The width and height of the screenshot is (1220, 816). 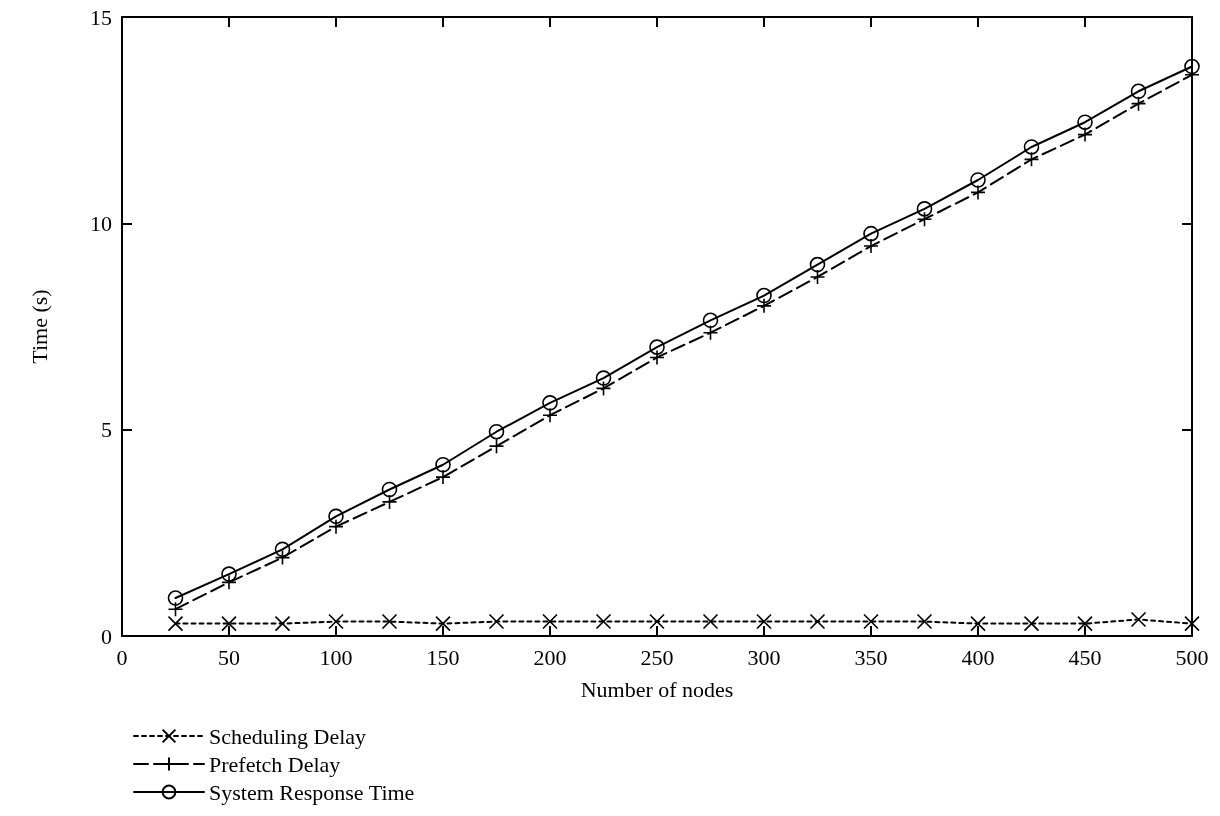 I want to click on x-axis-title: Number of nodes, so click(x=657, y=689).